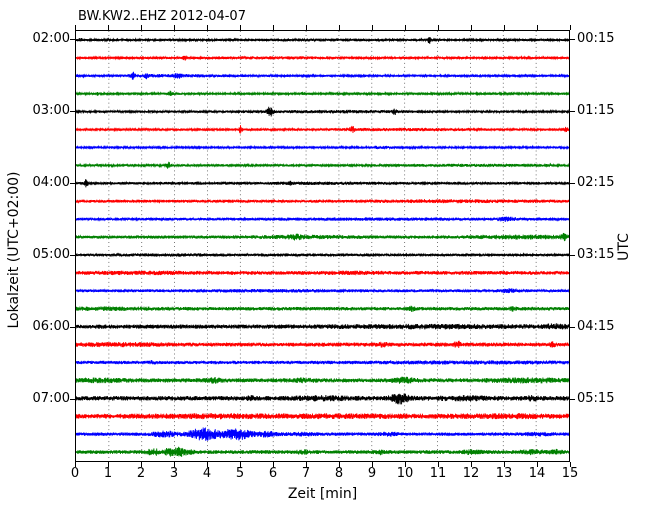 The image size is (650, 520). What do you see at coordinates (51, 110) in the screenshot?
I see `y-tick-label-local: 03:00` at bounding box center [51, 110].